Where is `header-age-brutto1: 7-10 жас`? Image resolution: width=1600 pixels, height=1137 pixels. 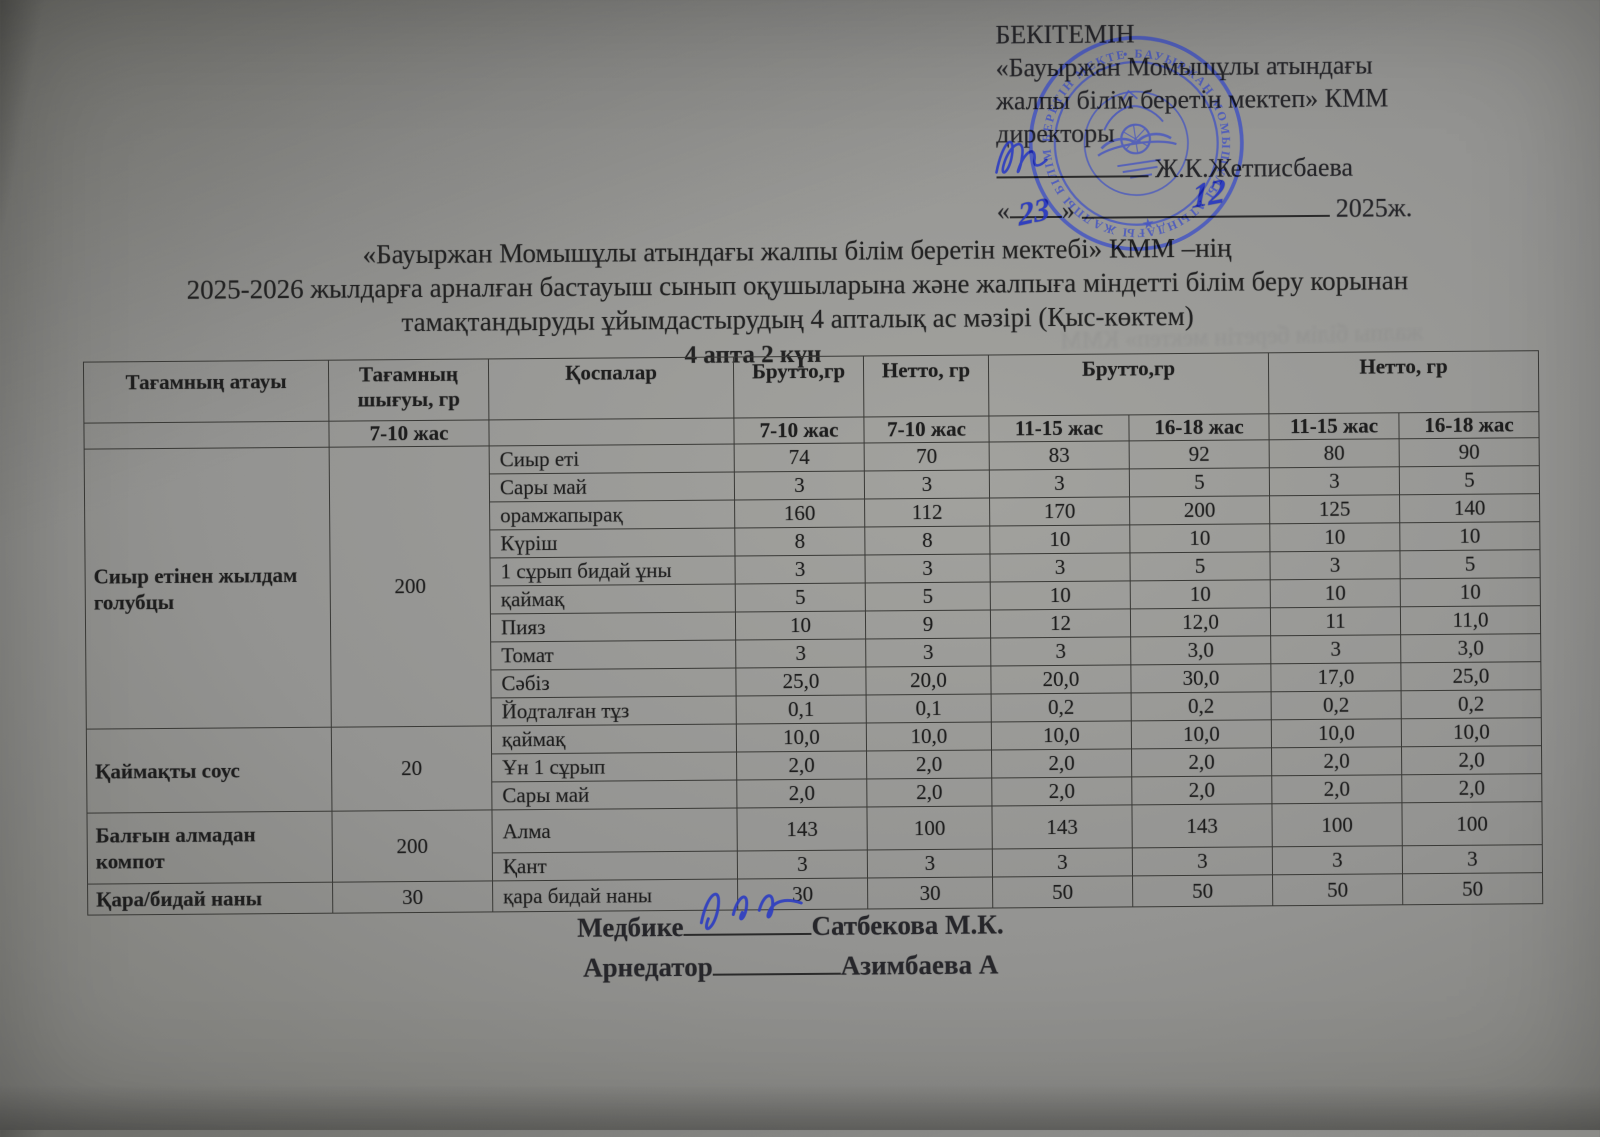
header-age-brutto1: 7-10 жас is located at coordinates (799, 430).